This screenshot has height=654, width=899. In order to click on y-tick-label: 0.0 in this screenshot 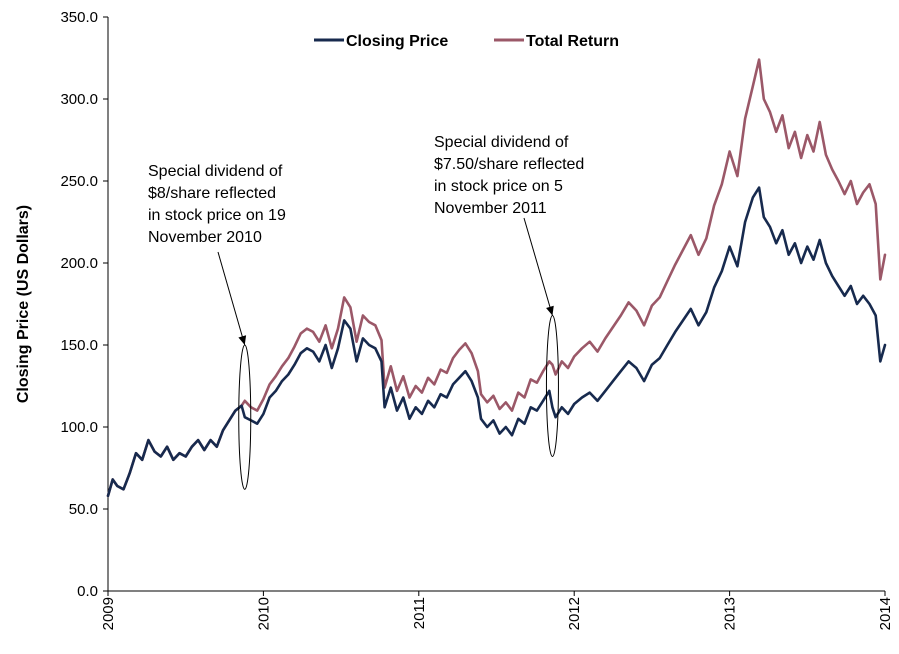, I will do `click(87, 591)`.